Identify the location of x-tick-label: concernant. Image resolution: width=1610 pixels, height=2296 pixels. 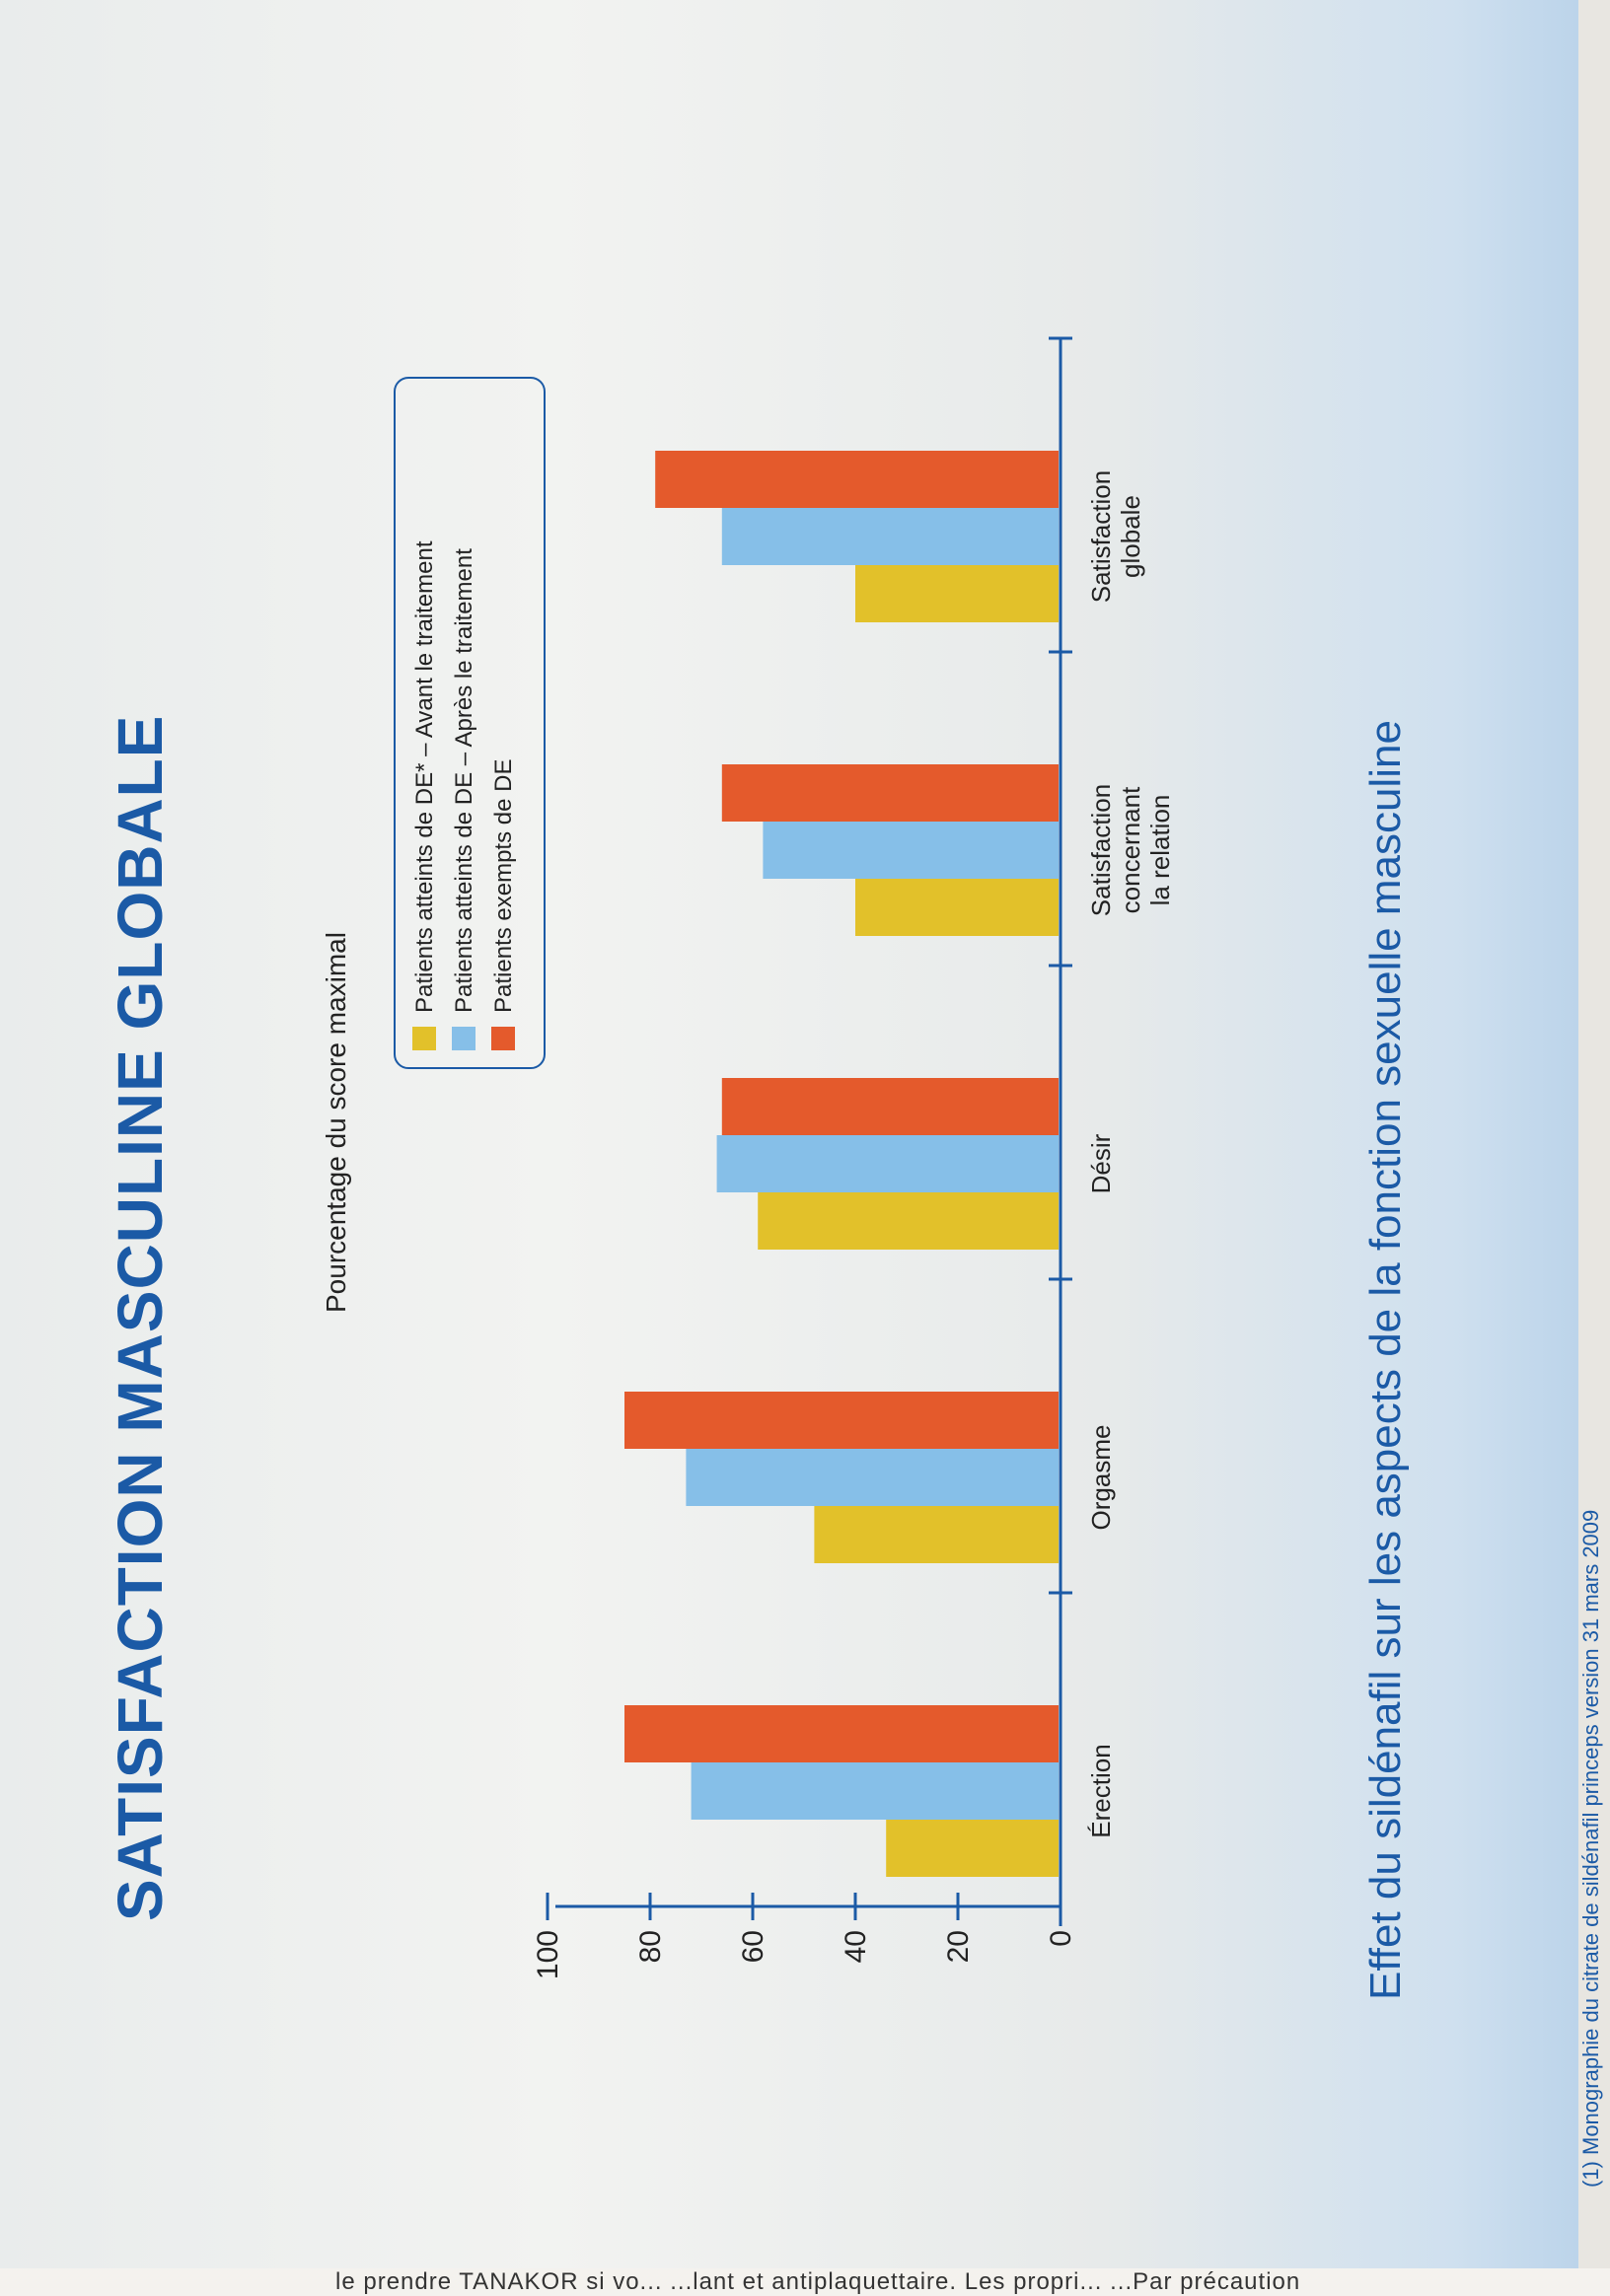
(1131, 850).